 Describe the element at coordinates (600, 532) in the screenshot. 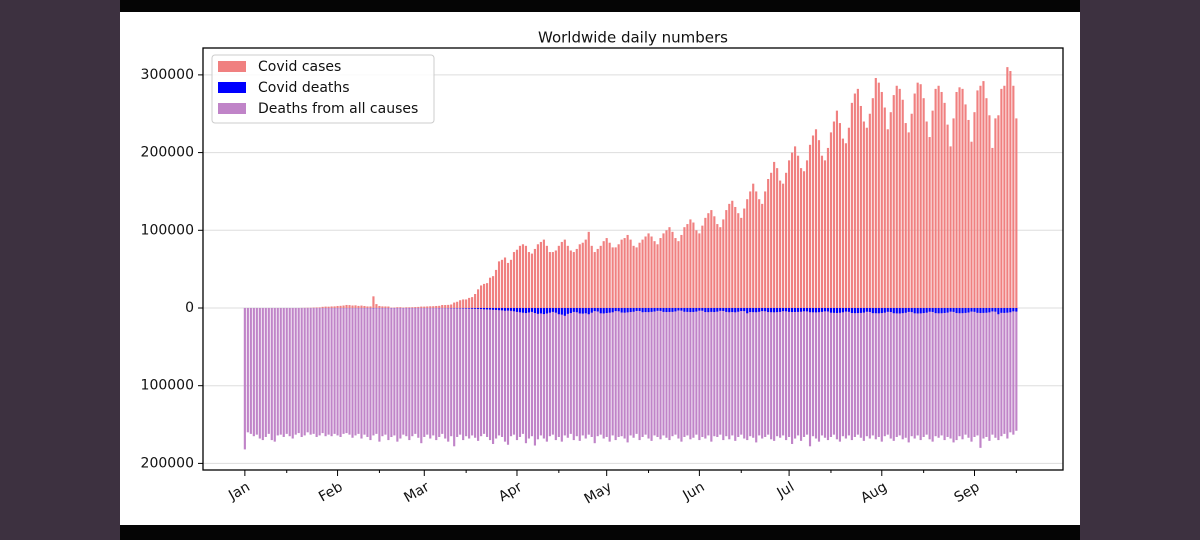

I see `bottom-bar` at that location.